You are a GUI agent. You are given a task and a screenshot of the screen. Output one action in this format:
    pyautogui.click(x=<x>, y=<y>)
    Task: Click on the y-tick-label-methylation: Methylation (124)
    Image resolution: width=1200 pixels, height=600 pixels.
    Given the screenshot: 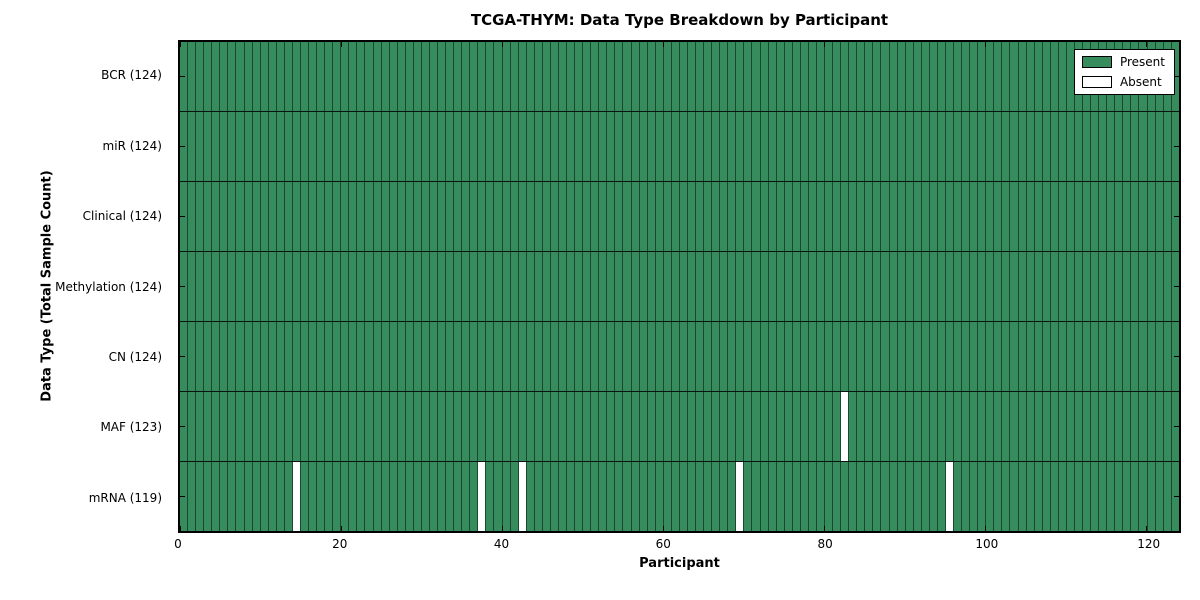 What is the action you would take?
    pyautogui.click(x=108, y=286)
    